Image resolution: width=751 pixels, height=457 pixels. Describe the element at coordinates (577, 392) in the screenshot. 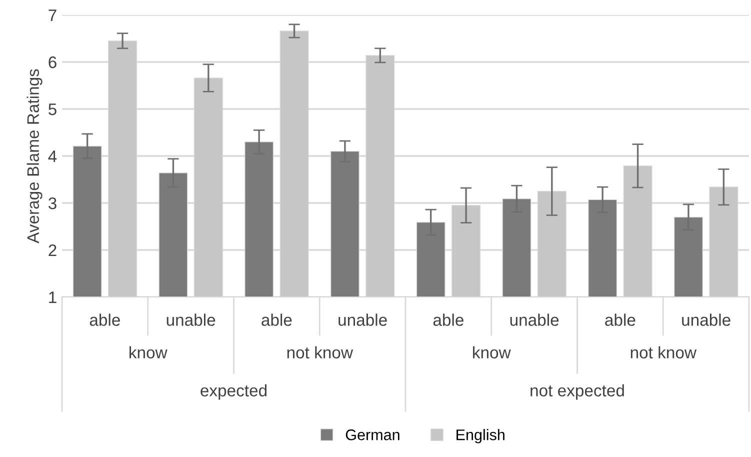

I see `text: not expected` at that location.